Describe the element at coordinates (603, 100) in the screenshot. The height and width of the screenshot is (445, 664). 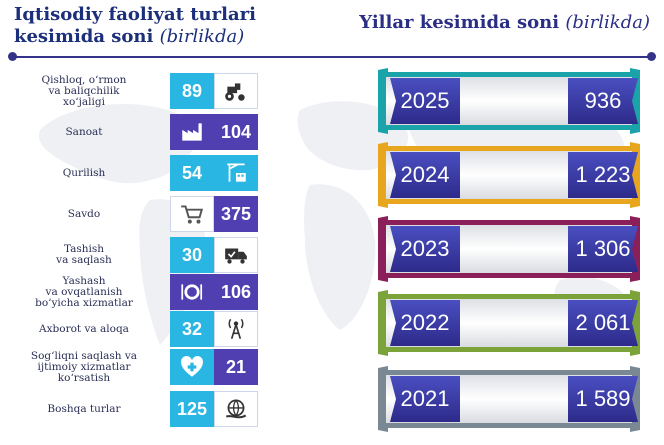
I see `year-count-value: 936` at that location.